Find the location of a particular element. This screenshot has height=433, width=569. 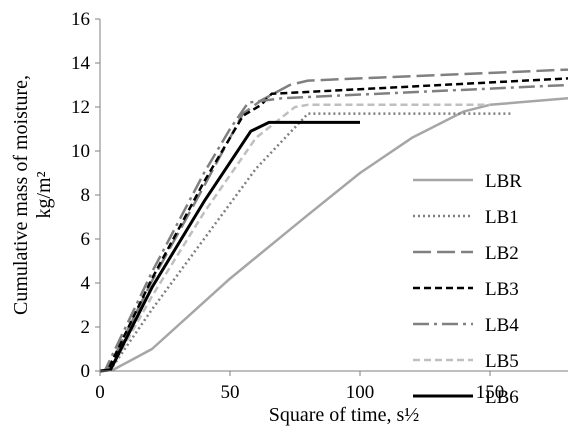

x-tick-label: 150 is located at coordinates (490, 392).